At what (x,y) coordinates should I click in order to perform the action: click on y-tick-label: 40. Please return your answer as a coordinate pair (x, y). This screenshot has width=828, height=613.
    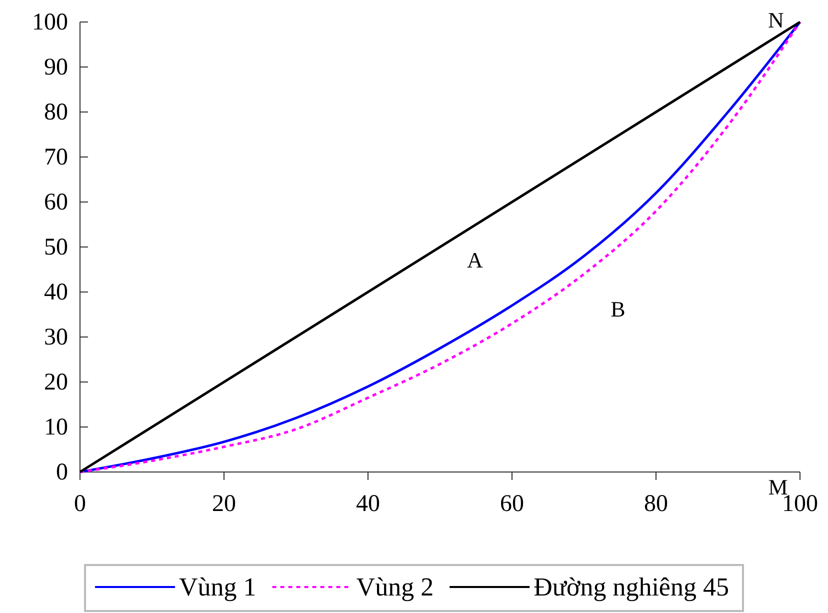
    Looking at the image, I should click on (56, 293).